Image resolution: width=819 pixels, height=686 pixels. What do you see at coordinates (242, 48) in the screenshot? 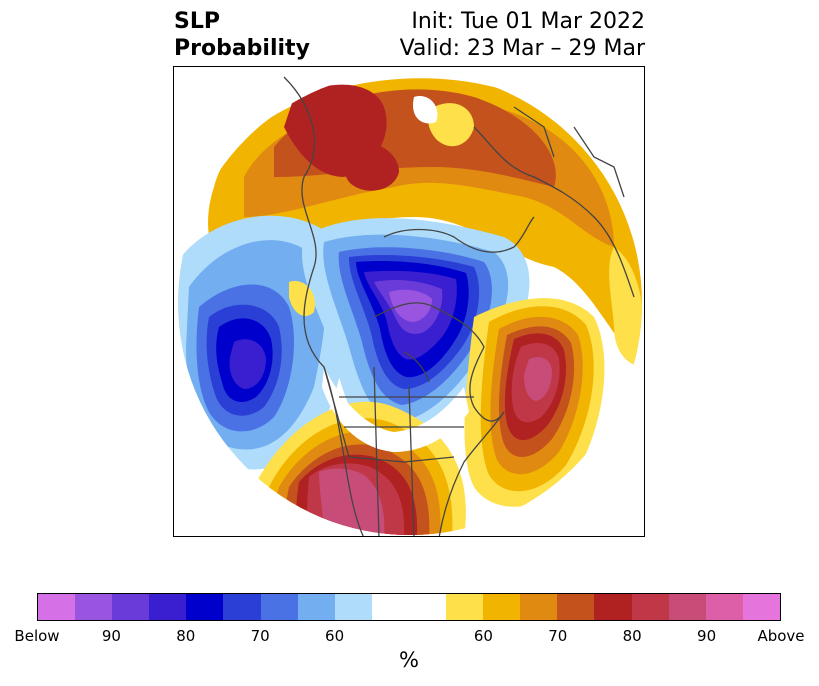
I see `title-type: Probability` at bounding box center [242, 48].